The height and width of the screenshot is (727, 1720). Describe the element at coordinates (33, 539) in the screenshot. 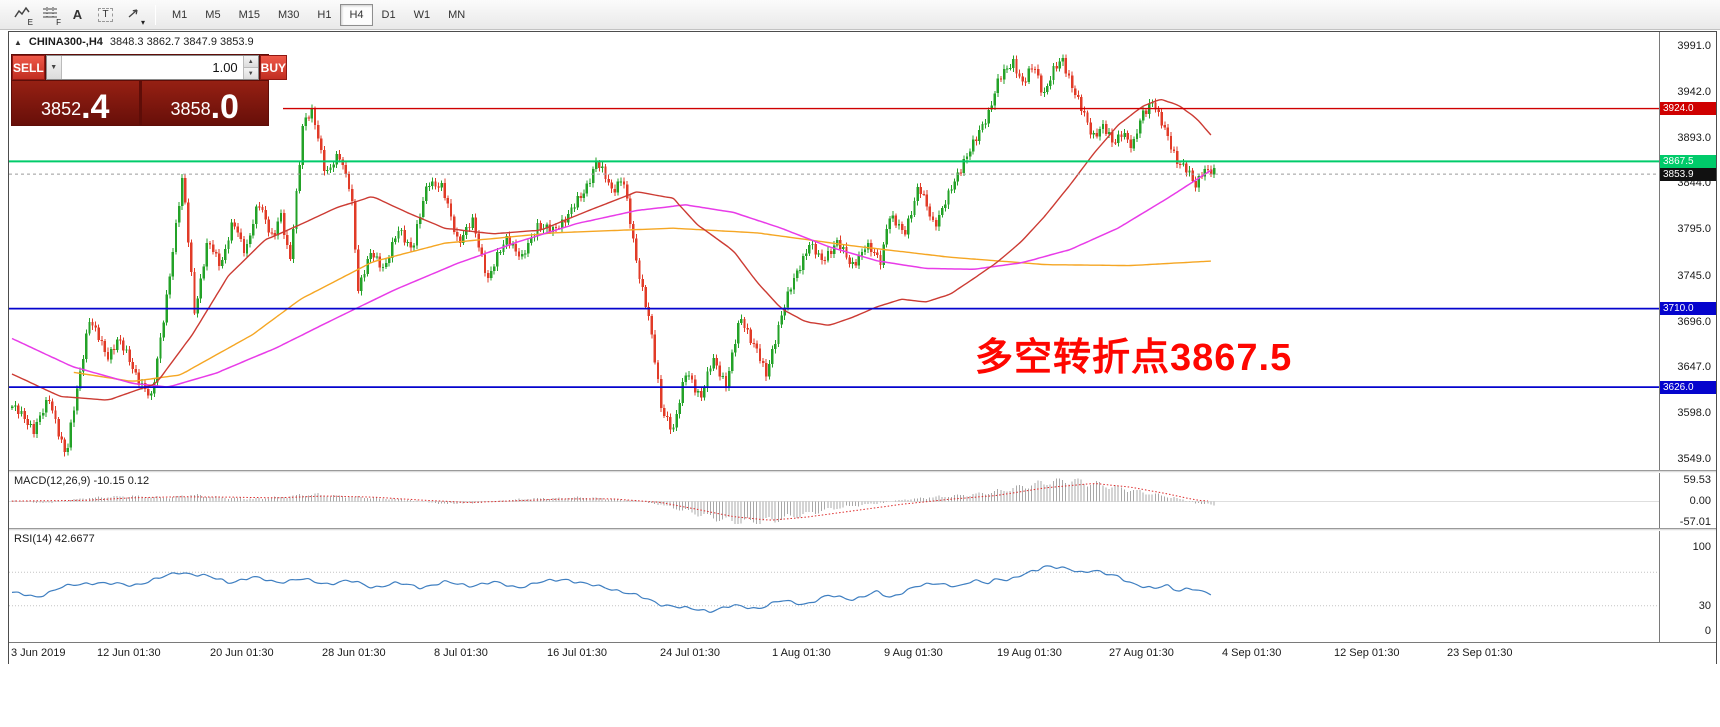

I see `rsi-name: RSI(14)` at that location.